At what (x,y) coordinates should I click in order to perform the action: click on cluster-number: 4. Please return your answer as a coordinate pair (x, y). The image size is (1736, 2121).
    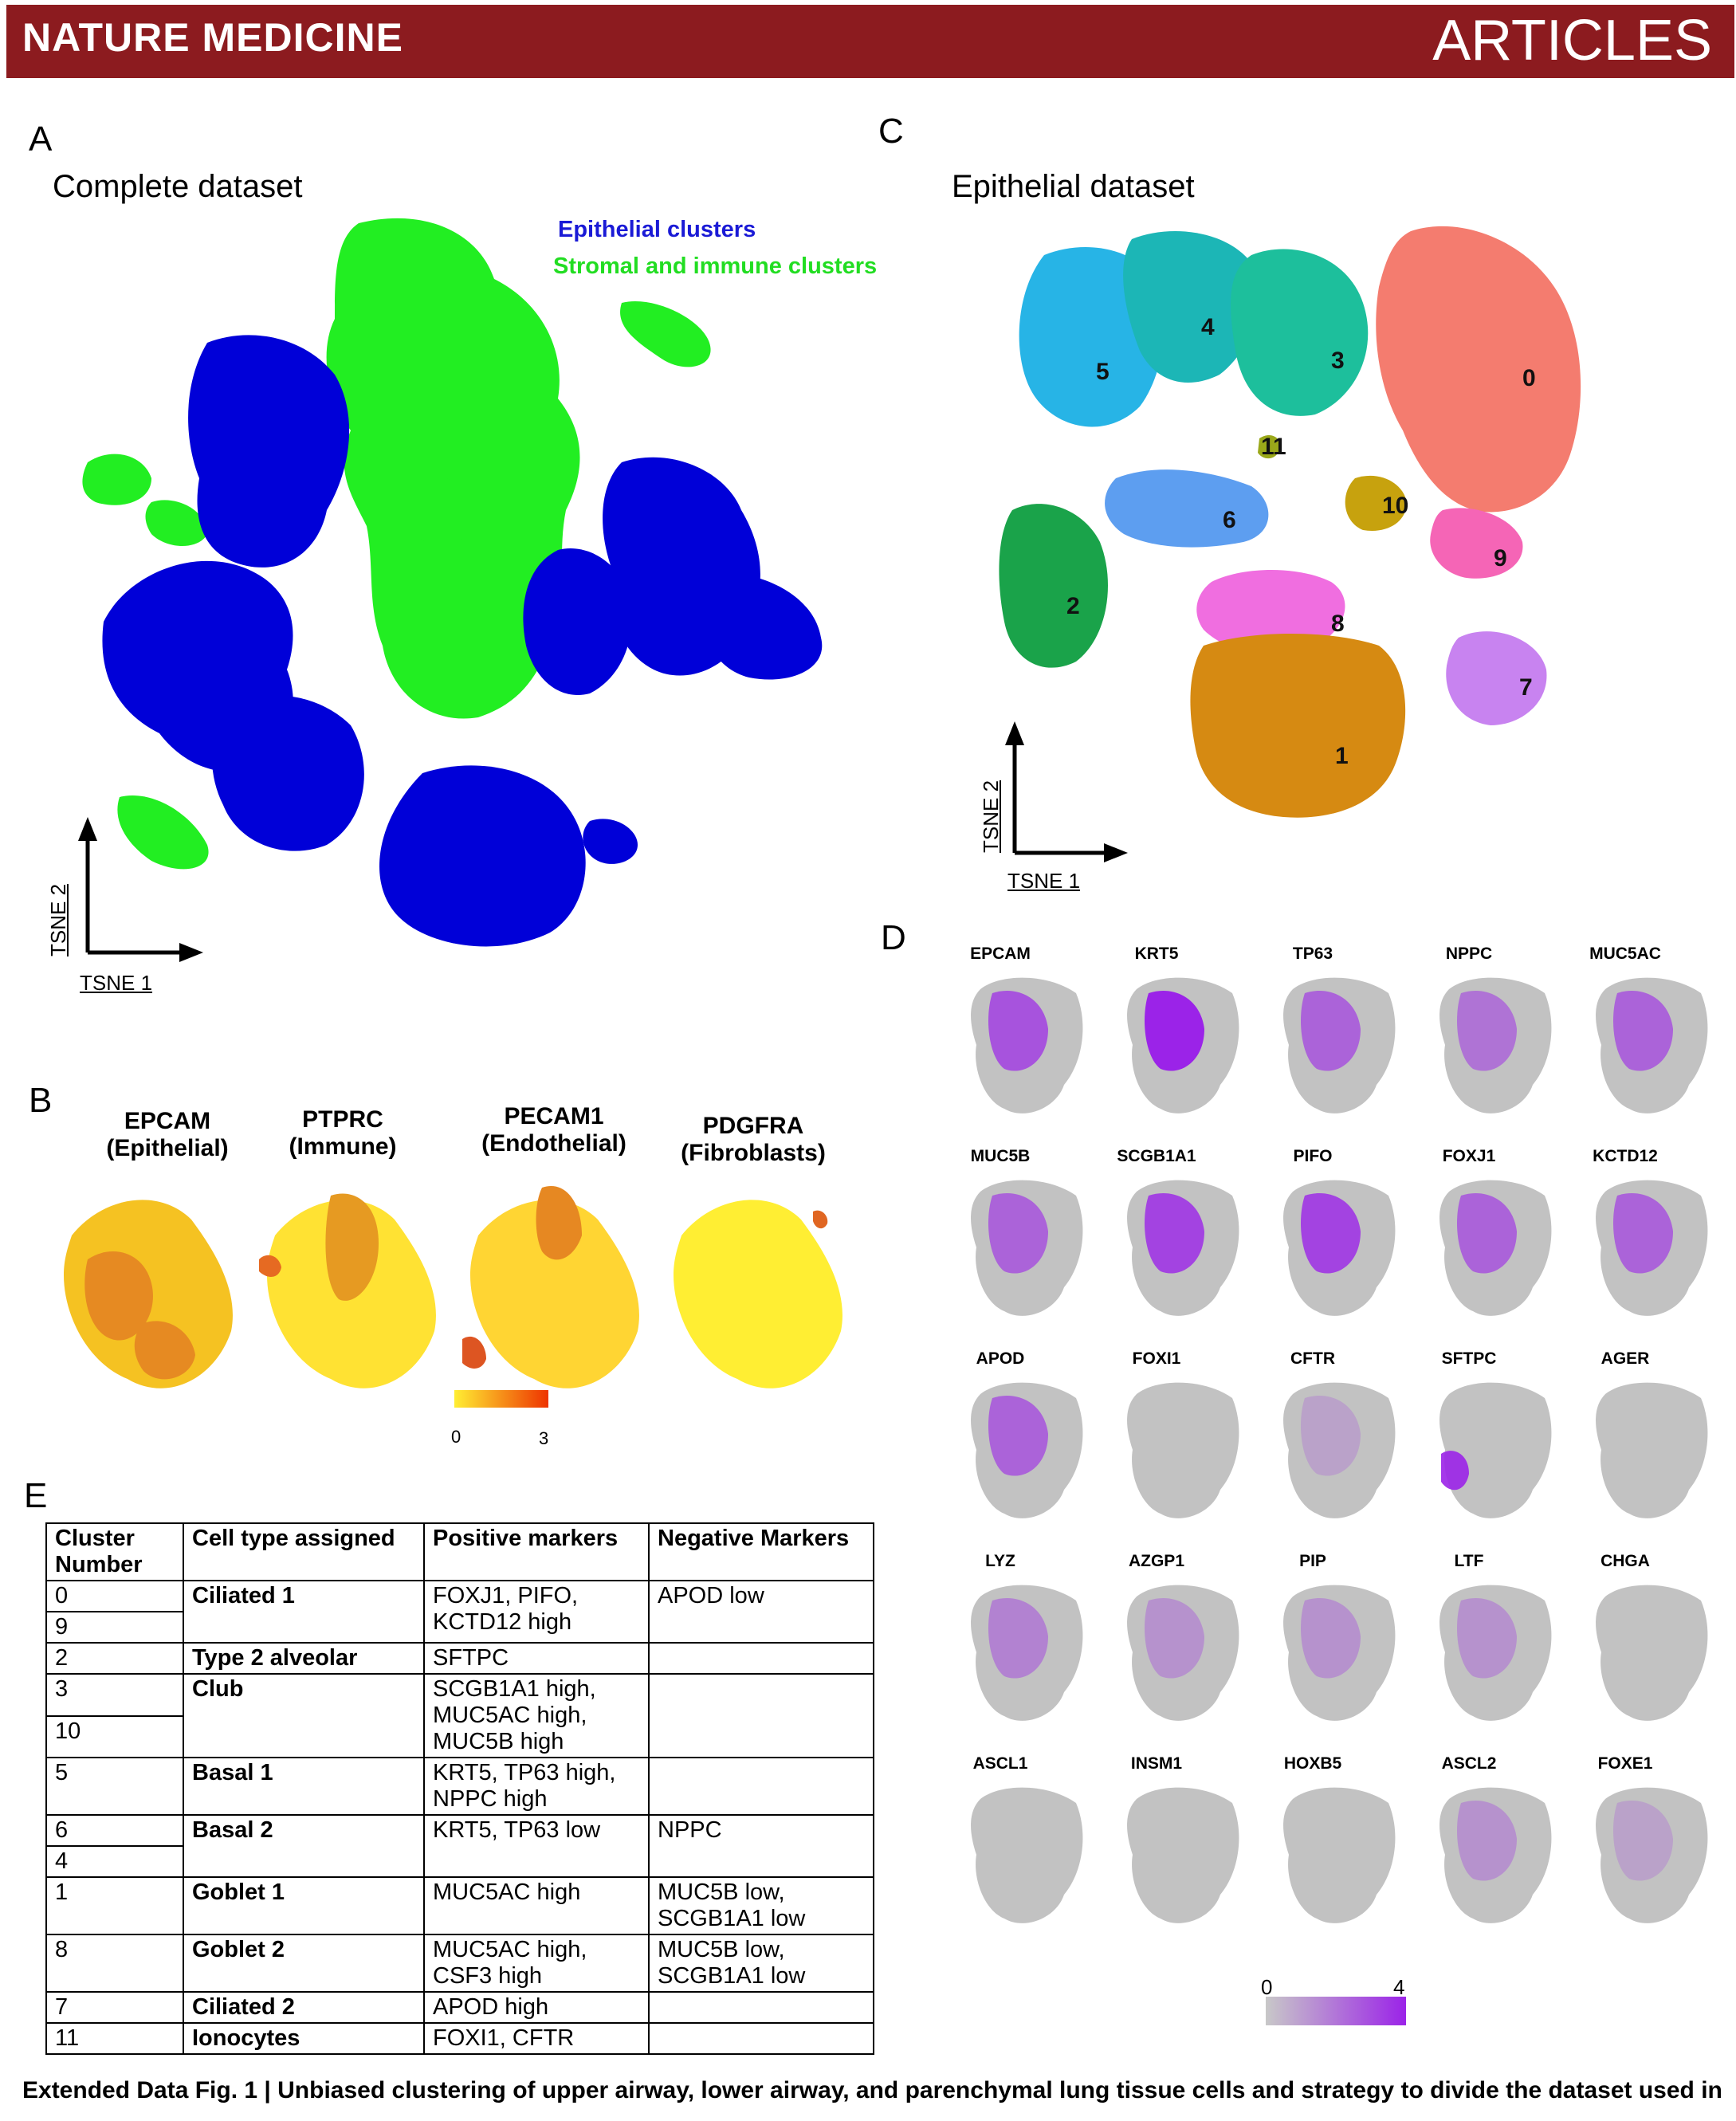
    Looking at the image, I should click on (114, 1861).